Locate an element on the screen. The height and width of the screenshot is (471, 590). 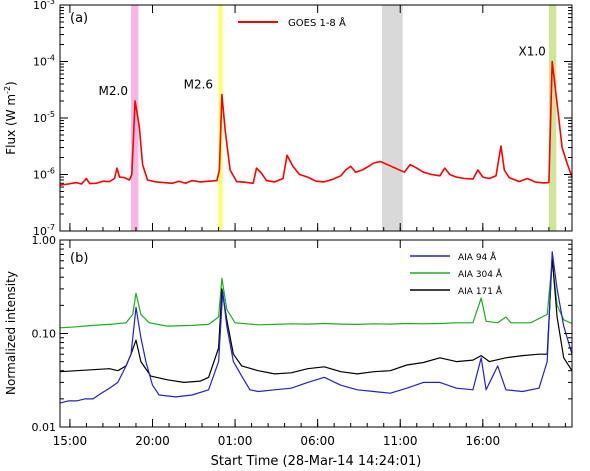
panel-a-y-tick-label: 10-3 is located at coordinates (44, 6).